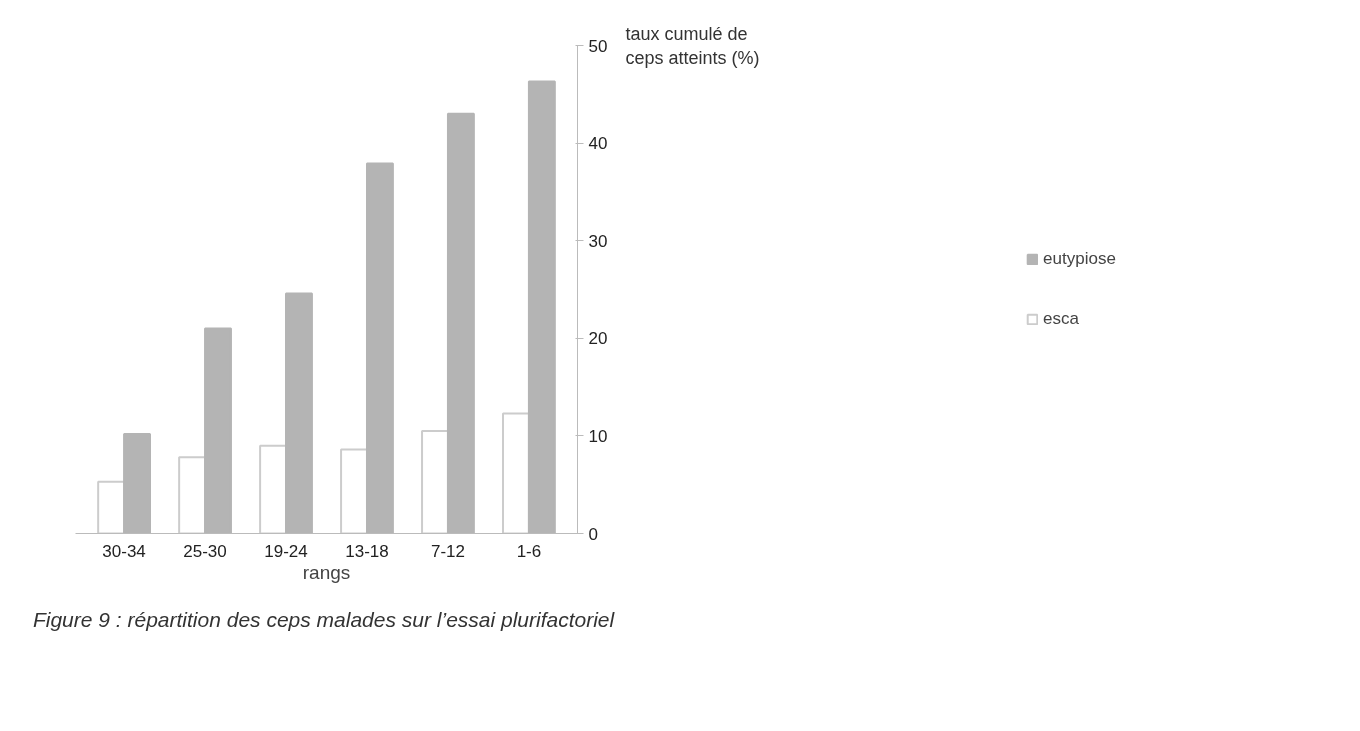 The height and width of the screenshot is (731, 1360). What do you see at coordinates (326, 572) in the screenshot?
I see `x-axis-title: rangs` at bounding box center [326, 572].